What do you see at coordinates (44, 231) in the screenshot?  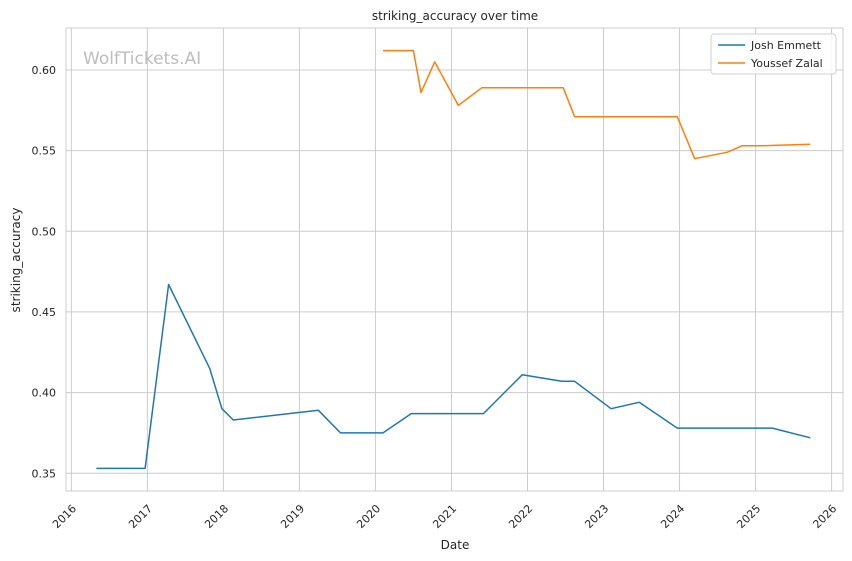 I see `y-tick-label: 0.50` at bounding box center [44, 231].